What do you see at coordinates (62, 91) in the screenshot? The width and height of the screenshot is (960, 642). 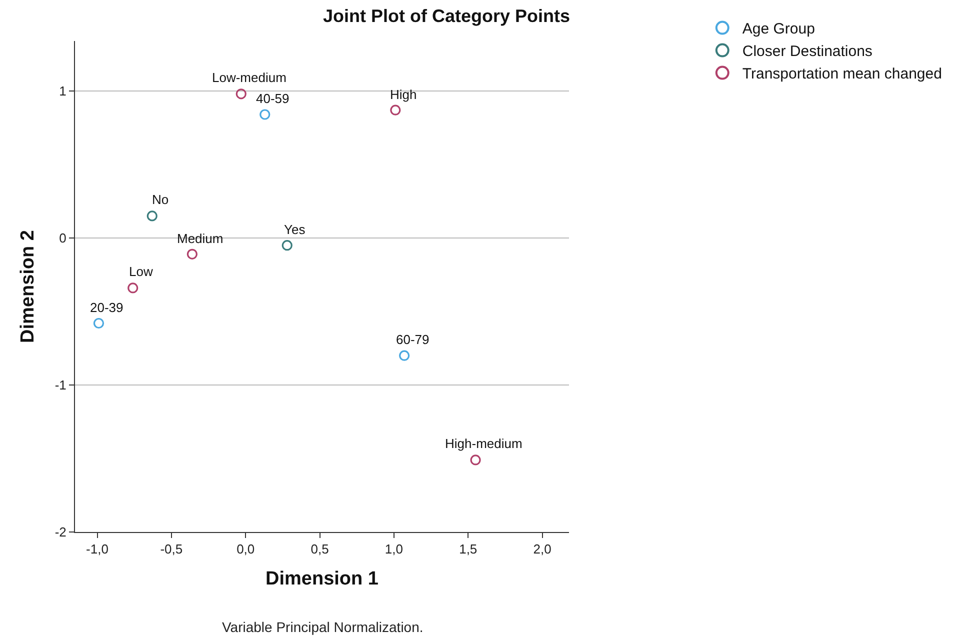 I see `y-tick-label: 1` at bounding box center [62, 91].